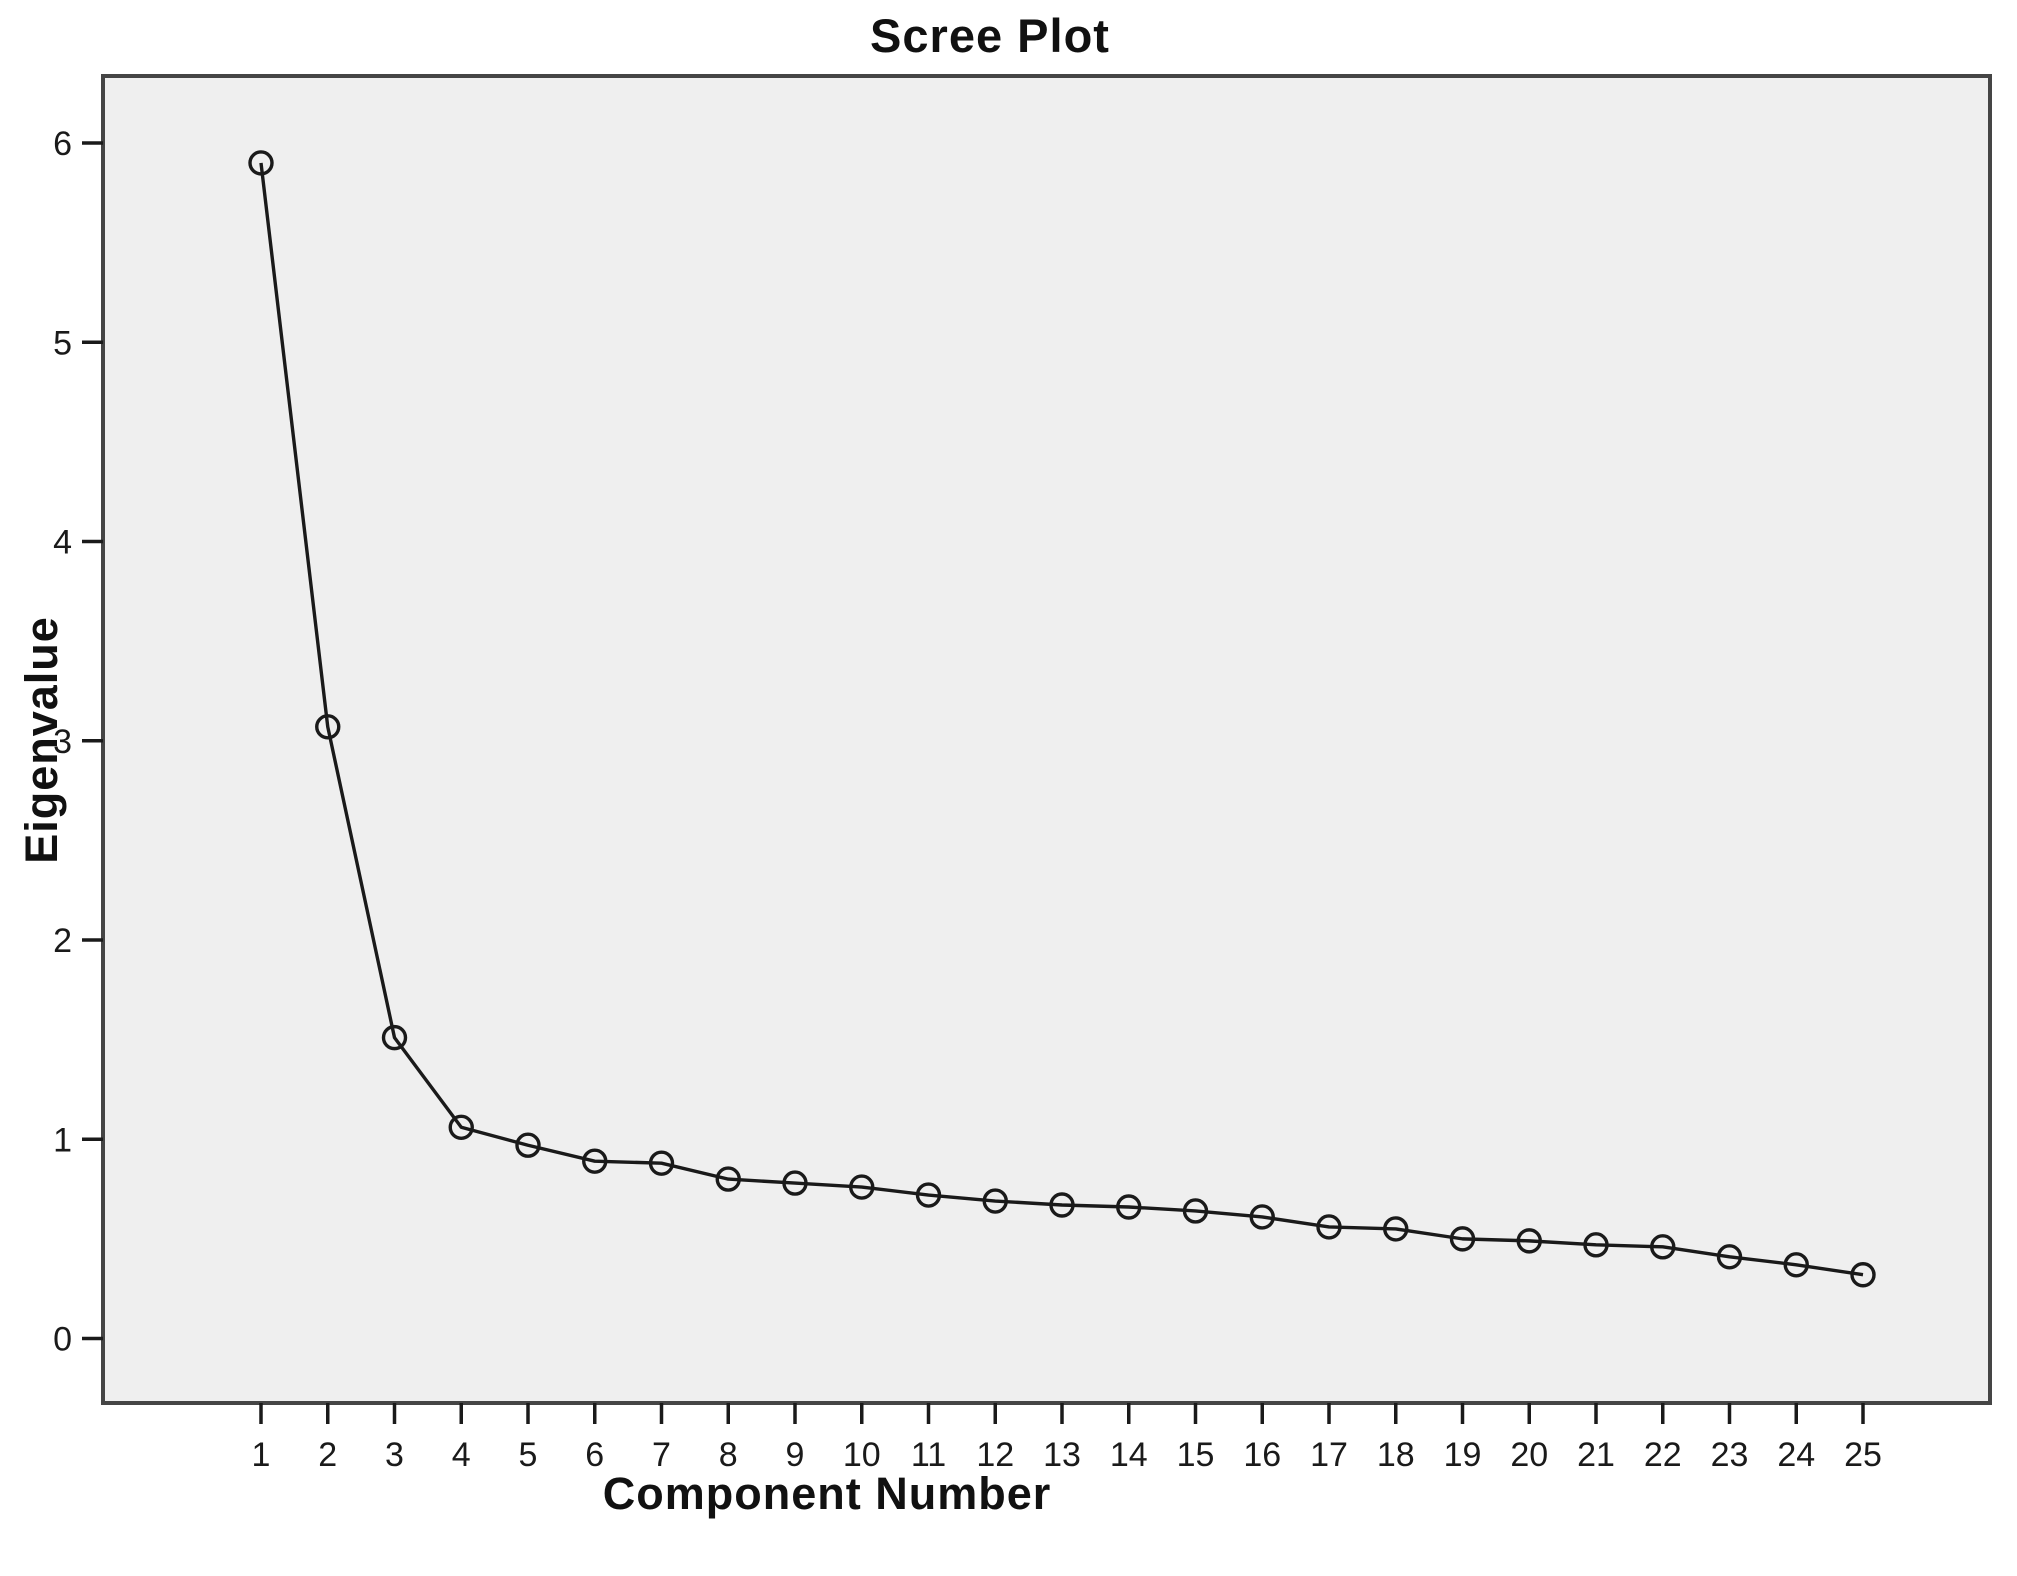  Describe the element at coordinates (1596, 1455) in the screenshot. I see `x-tick-label: 21` at that location.